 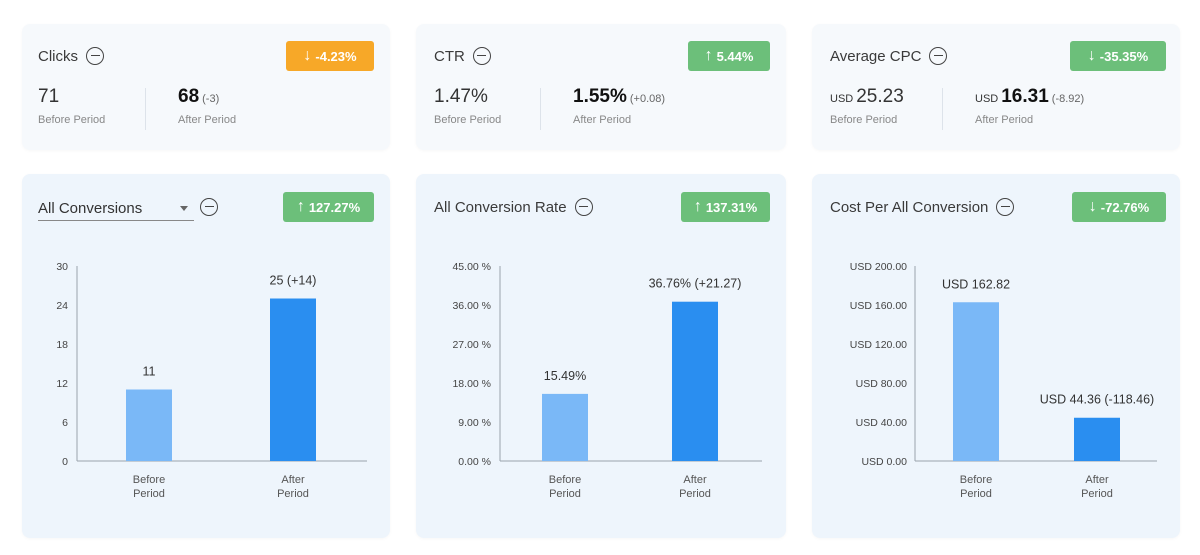 What do you see at coordinates (65, 423) in the screenshot?
I see `y-tick-label: 6` at bounding box center [65, 423].